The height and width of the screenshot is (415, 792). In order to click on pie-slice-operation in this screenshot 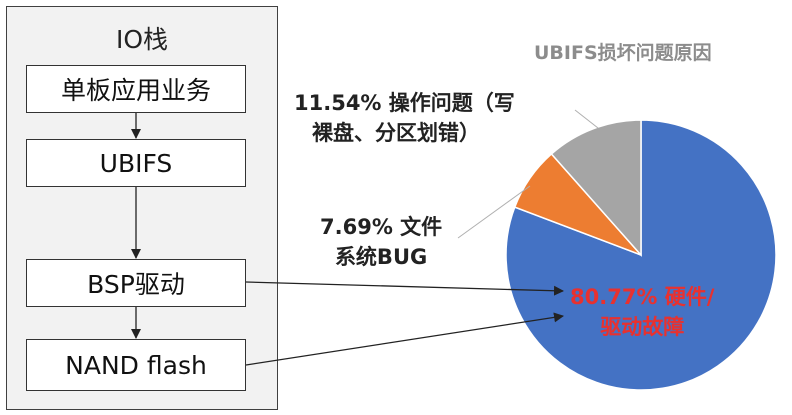, I will do `click(596, 188)`.